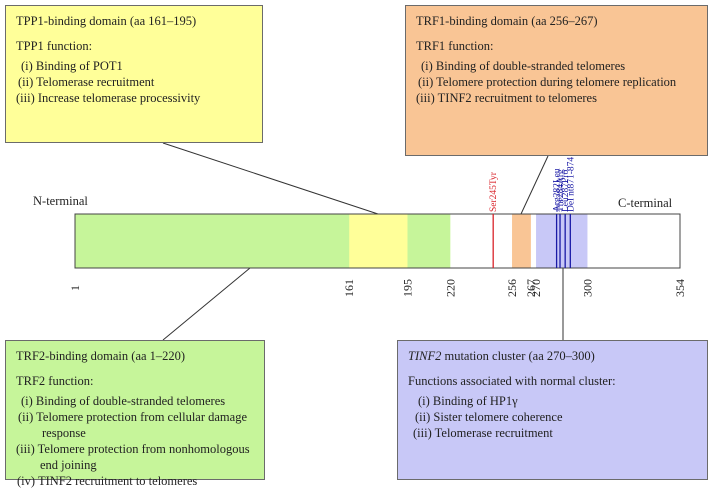 Image resolution: width=725 pixels, height=489 pixels. I want to click on tinf2-function-item-3: (iii) Telomerase recruitment, so click(483, 433).